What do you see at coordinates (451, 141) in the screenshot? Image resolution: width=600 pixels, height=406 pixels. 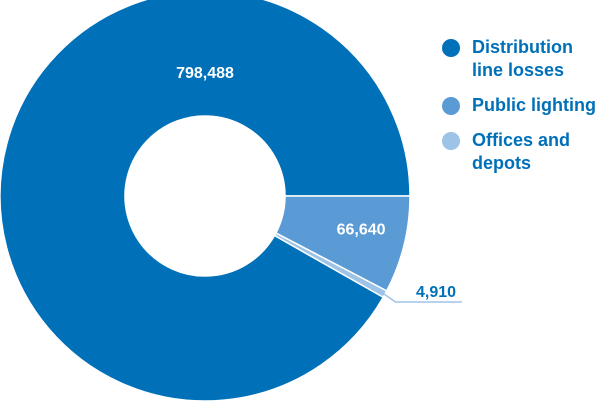 I see `legend-swatch-offices-and-depots` at bounding box center [451, 141].